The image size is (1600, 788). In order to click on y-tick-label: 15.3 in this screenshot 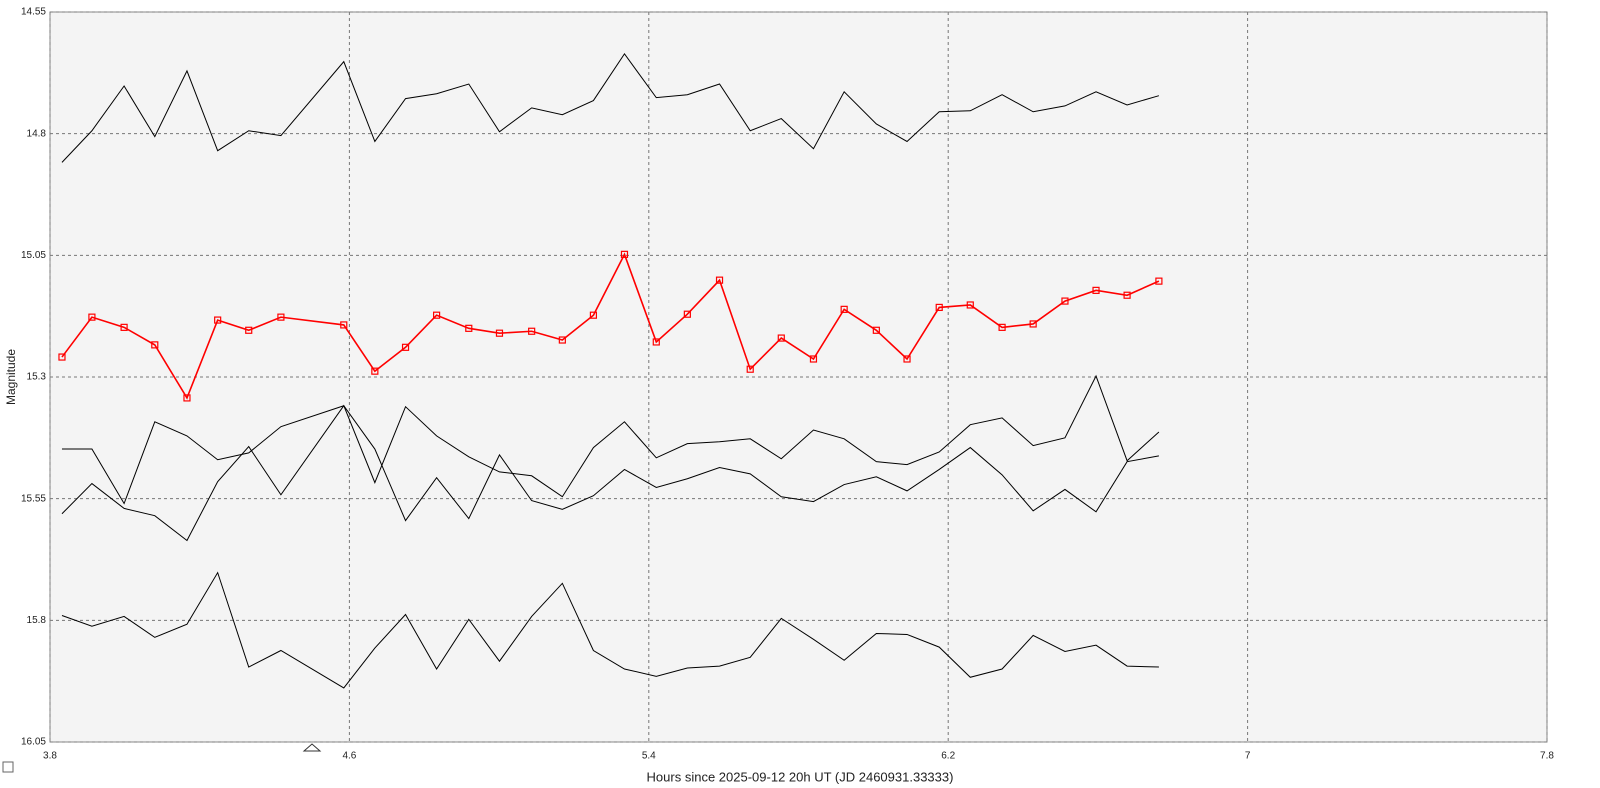, I will do `click(37, 377)`.